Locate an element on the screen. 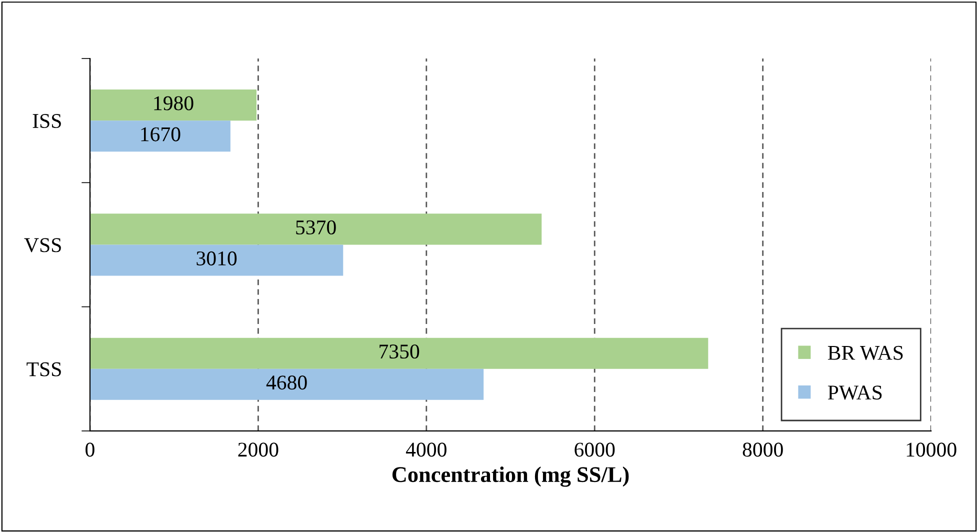 This screenshot has width=978, height=532. data-label: 5370 is located at coordinates (316, 227).